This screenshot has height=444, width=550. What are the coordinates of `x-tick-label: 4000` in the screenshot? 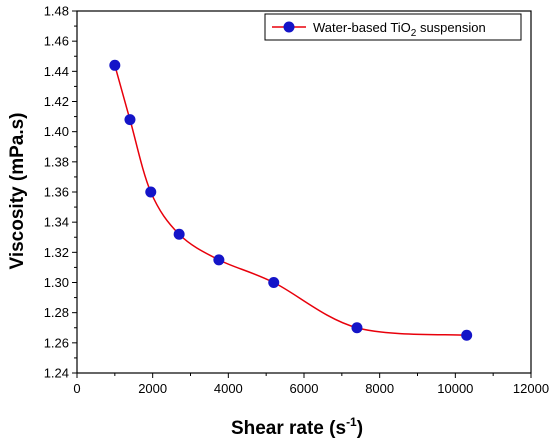 It's located at (228, 388).